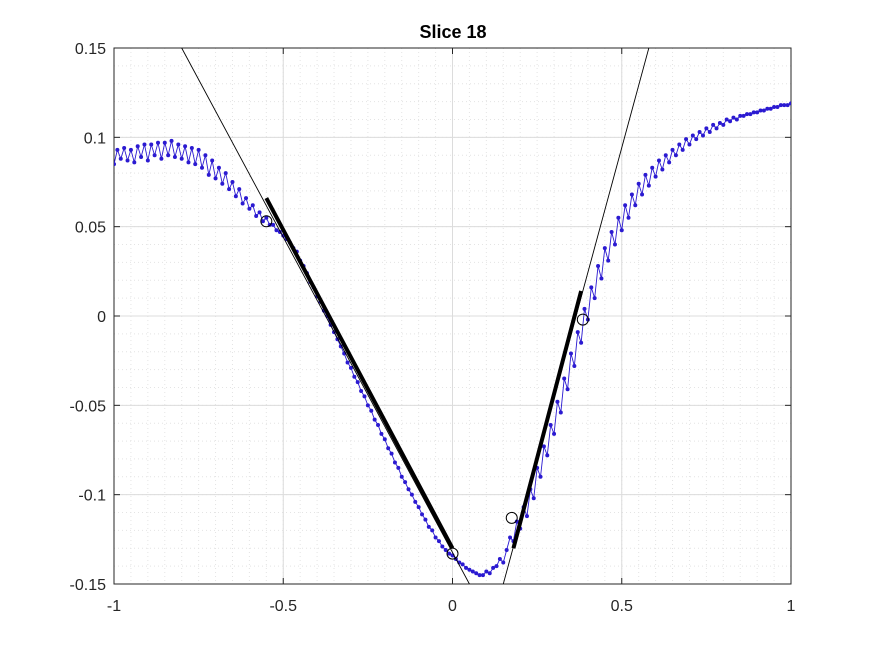  I want to click on y-tick-label: 0.05, so click(90, 228).